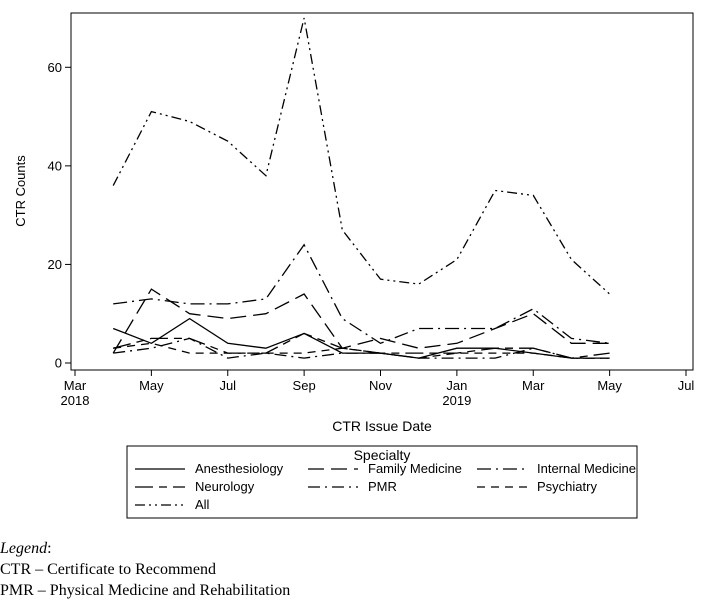 This screenshot has height=602, width=709. What do you see at coordinates (456, 385) in the screenshot?
I see `x-tick-label: Jan` at bounding box center [456, 385].